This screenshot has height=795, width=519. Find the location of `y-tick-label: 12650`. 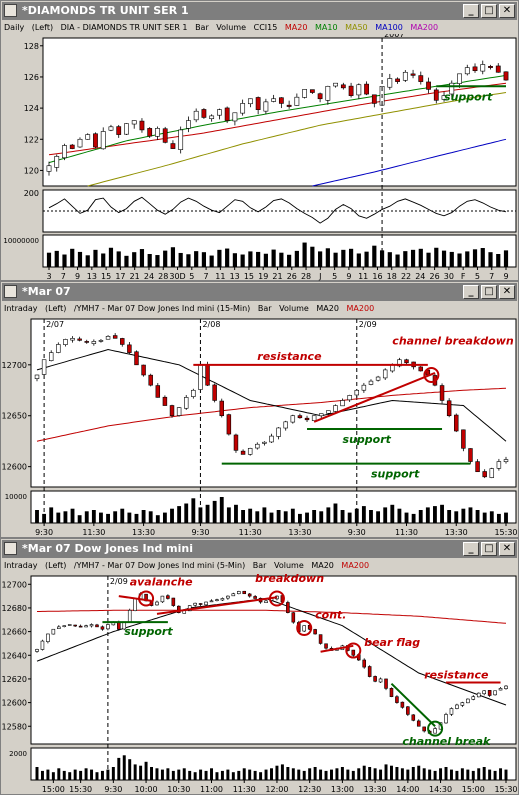

y-tick-label: 12650 is located at coordinates (14, 416).